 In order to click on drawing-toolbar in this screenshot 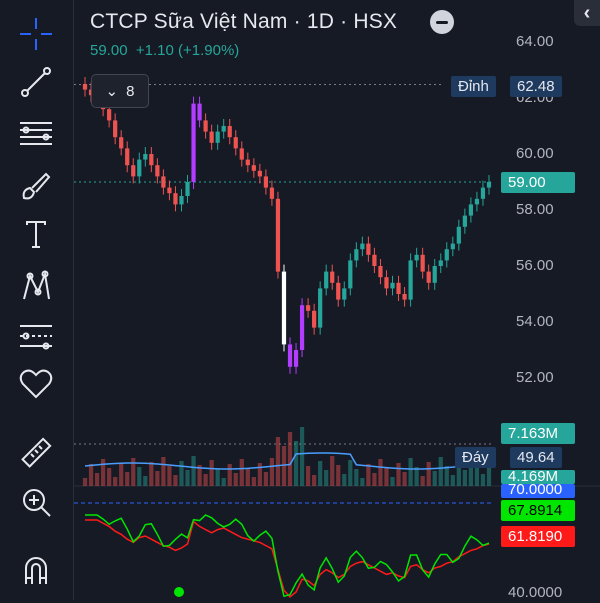, I will do `click(37, 300)`.